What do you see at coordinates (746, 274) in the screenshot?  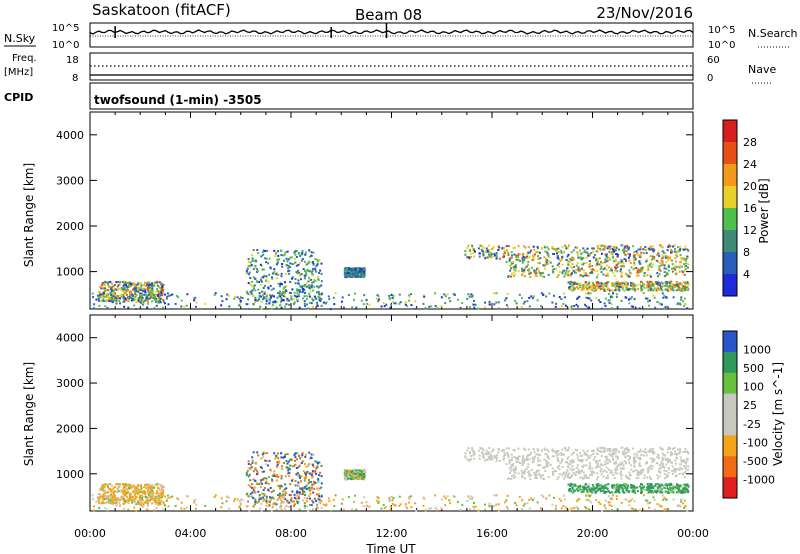 I see `colorbar-tick-label: 4` at bounding box center [746, 274].